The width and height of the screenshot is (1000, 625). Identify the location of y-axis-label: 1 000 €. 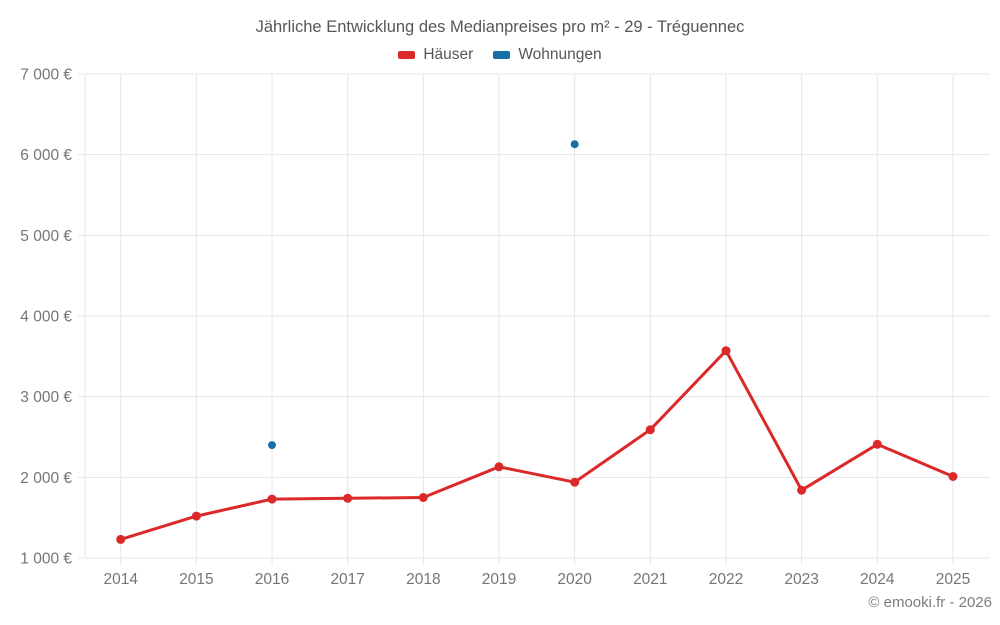
(46, 559).